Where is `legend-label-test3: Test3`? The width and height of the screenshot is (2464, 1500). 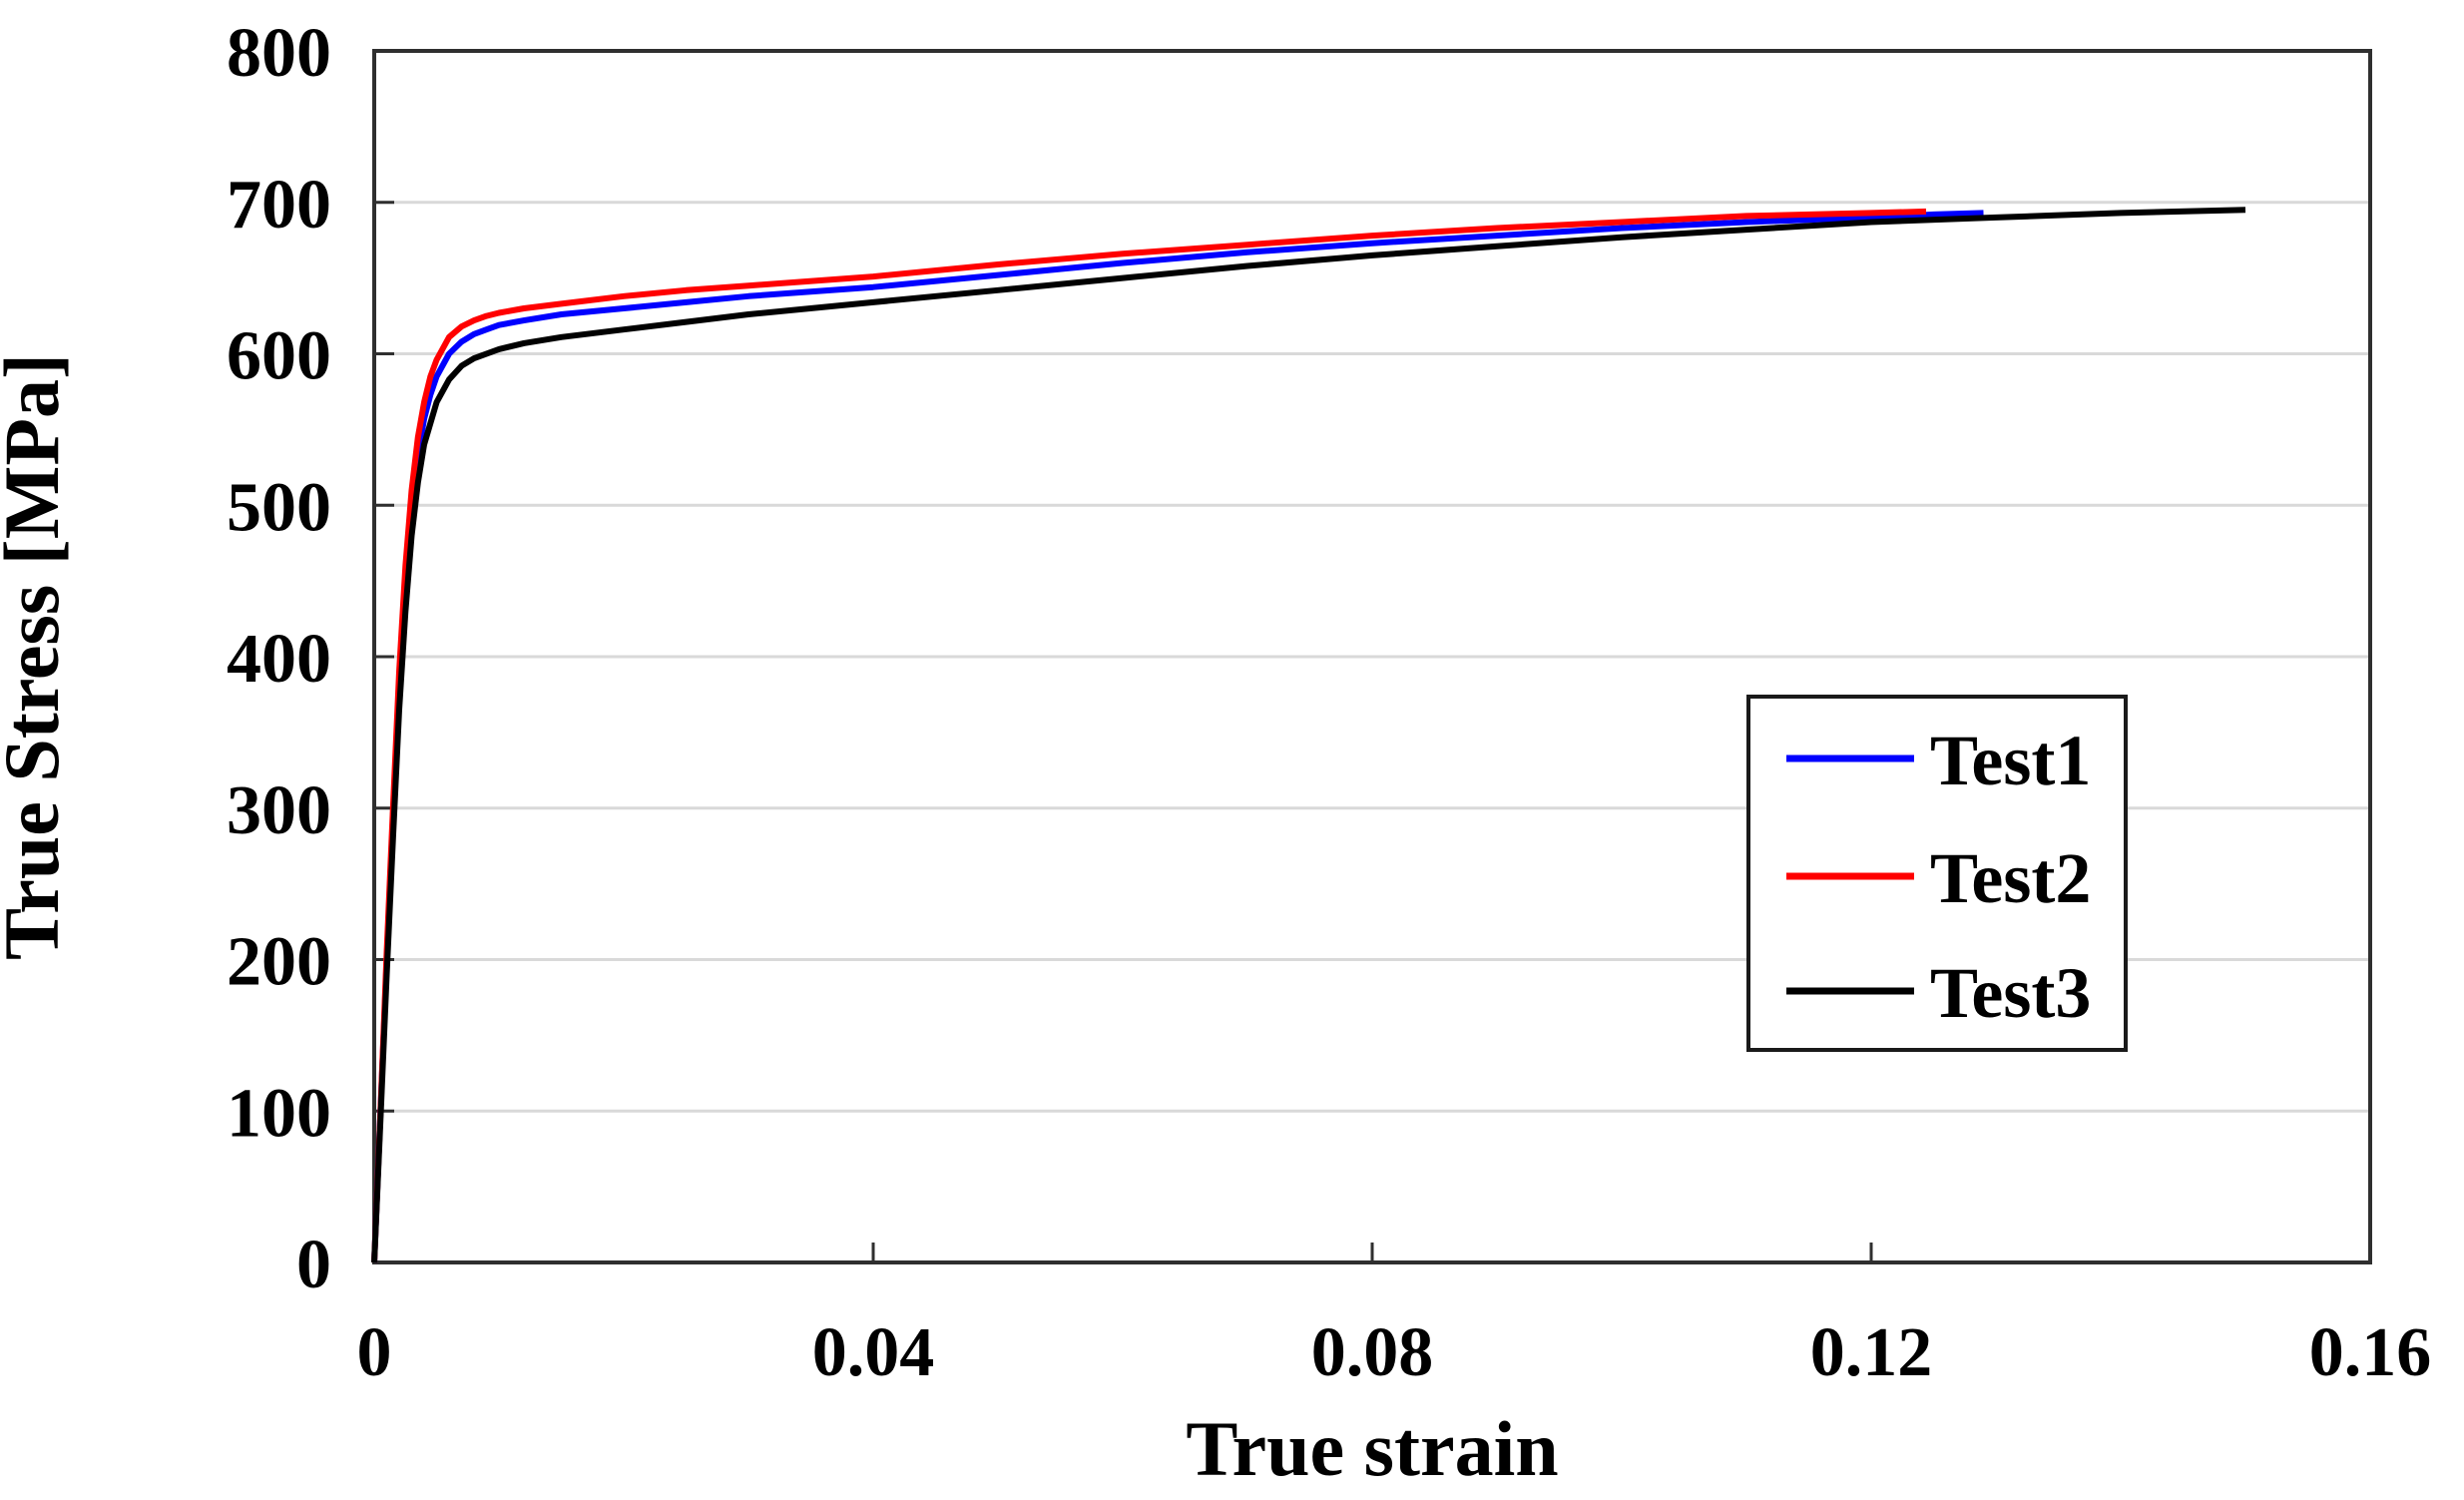
legend-label-test3: Test3 is located at coordinates (2010, 993).